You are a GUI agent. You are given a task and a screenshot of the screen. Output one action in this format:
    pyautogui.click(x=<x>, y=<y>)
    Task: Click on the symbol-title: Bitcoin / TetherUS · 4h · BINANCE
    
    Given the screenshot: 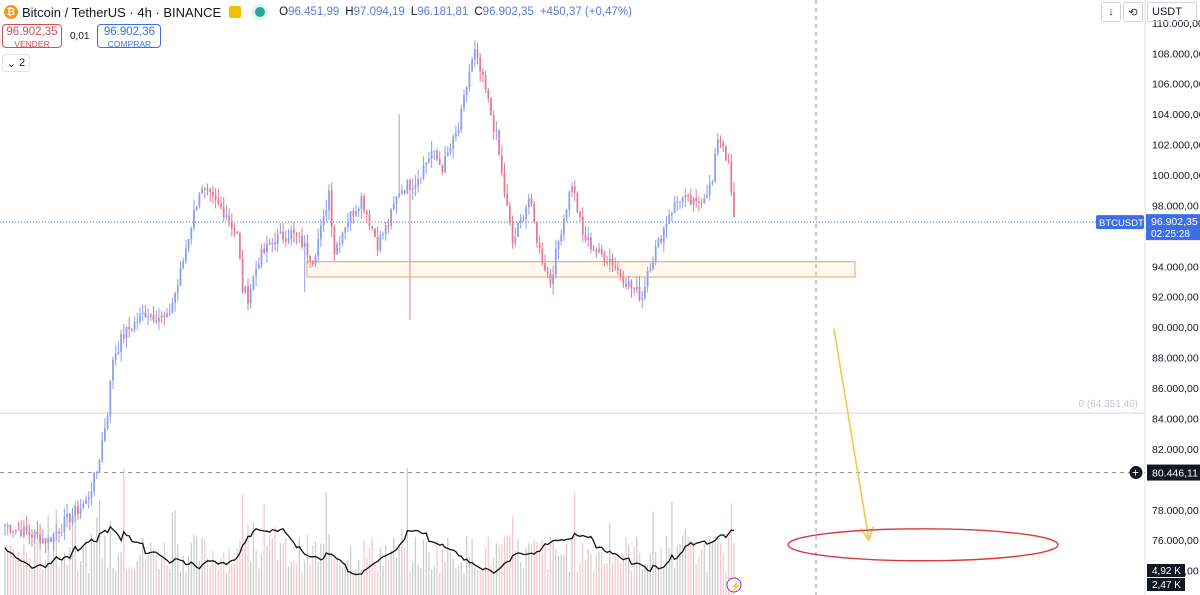 What is the action you would take?
    pyautogui.click(x=122, y=12)
    